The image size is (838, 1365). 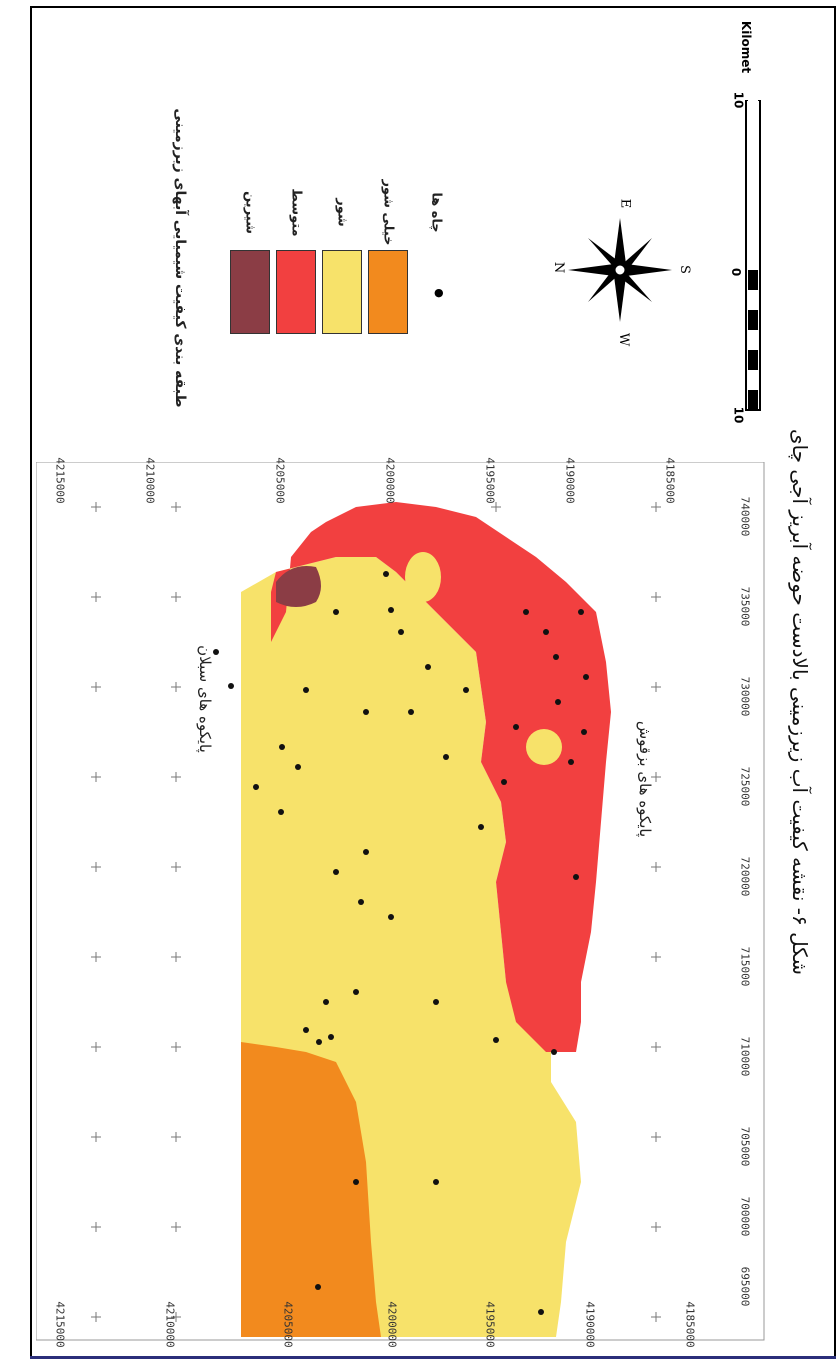 I want to click on x-coord-label: 695000, so click(x=745, y=1286).